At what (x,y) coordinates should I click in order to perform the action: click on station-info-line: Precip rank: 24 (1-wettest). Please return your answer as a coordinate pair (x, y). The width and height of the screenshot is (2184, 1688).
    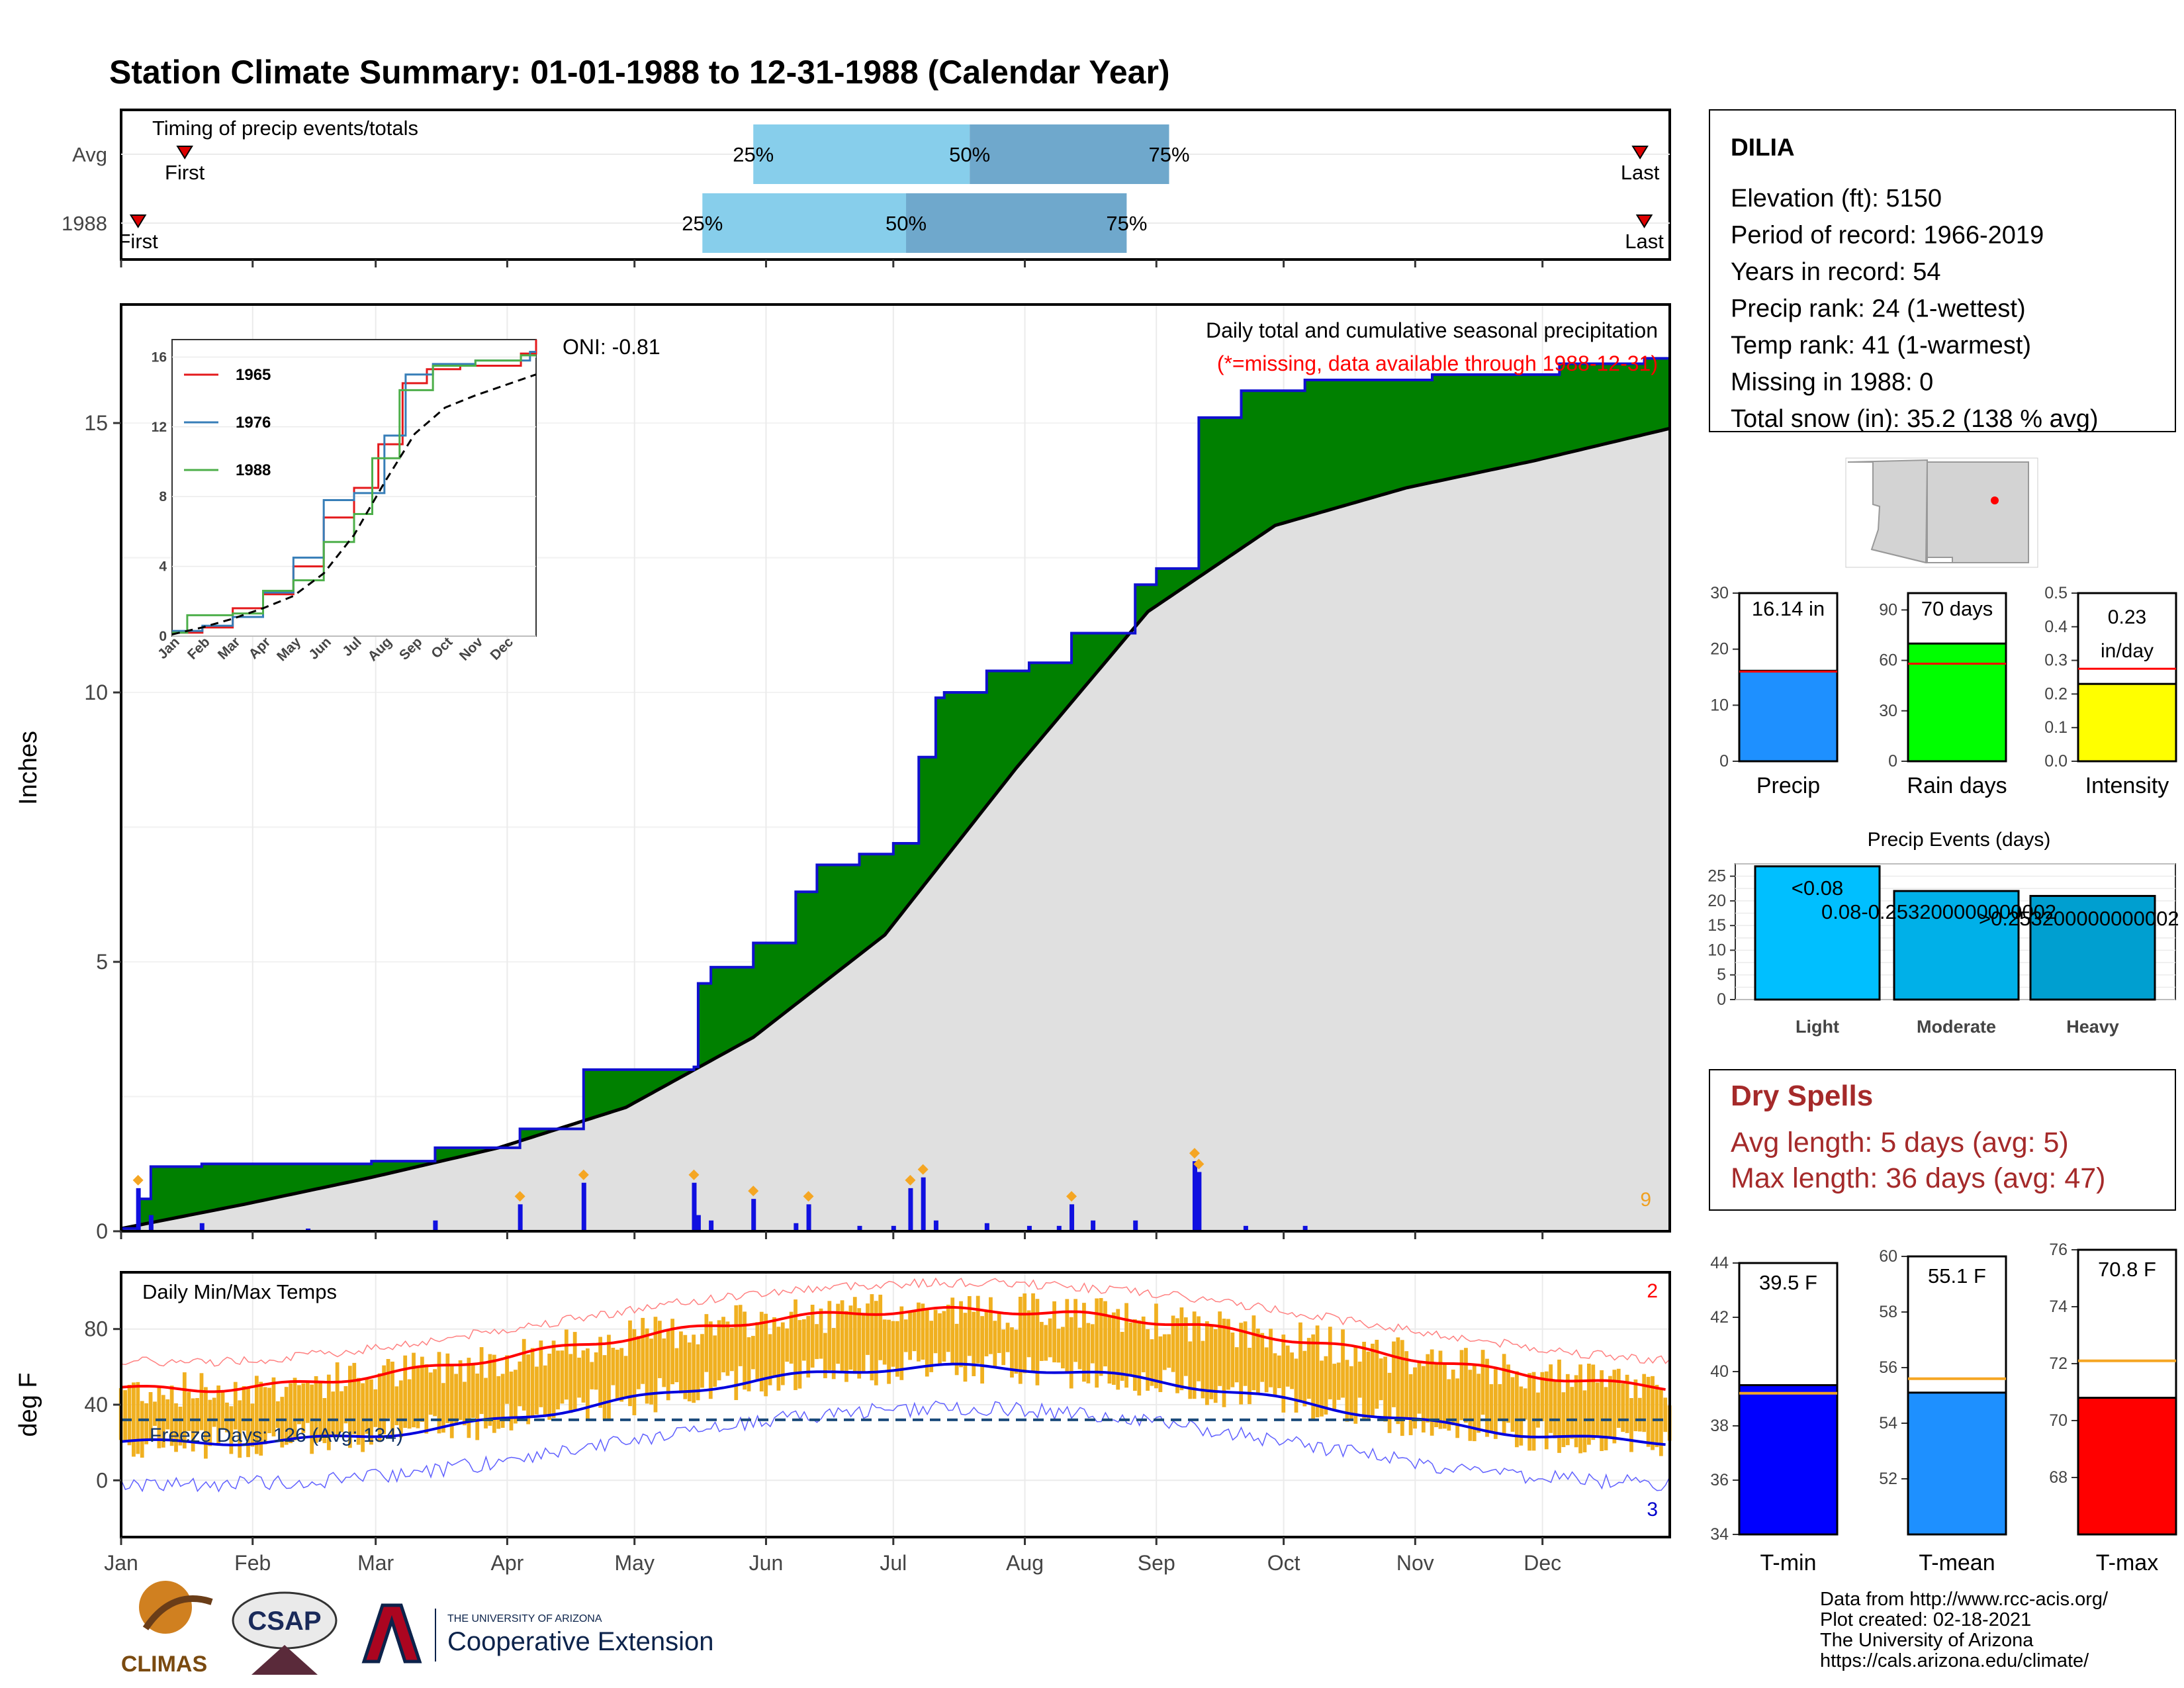
    Looking at the image, I should click on (1878, 309).